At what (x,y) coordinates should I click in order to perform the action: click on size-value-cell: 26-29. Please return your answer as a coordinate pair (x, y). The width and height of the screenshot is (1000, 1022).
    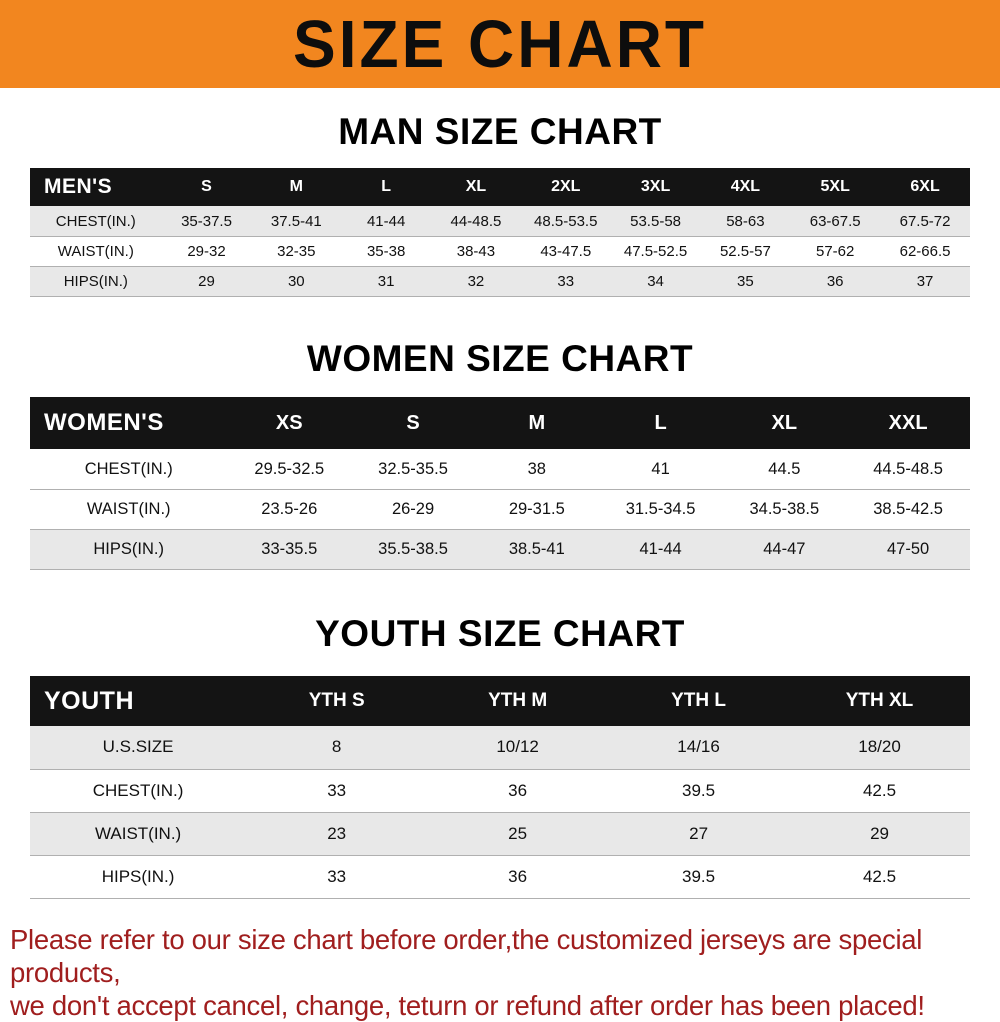
    Looking at the image, I should click on (413, 508).